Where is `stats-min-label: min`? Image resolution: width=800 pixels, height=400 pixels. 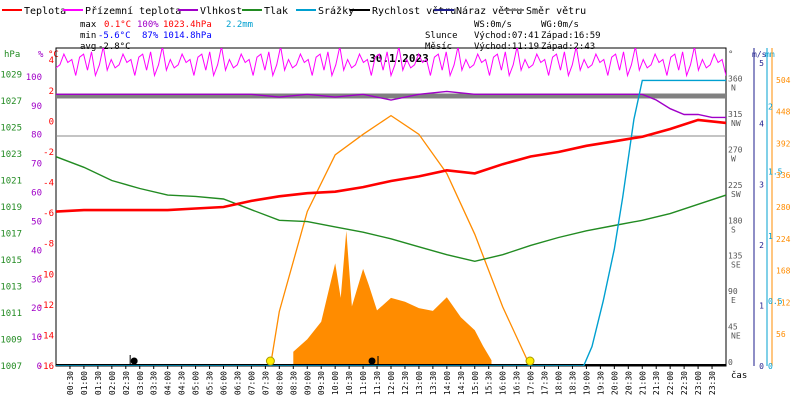 stats-min-label: min is located at coordinates (88, 36).